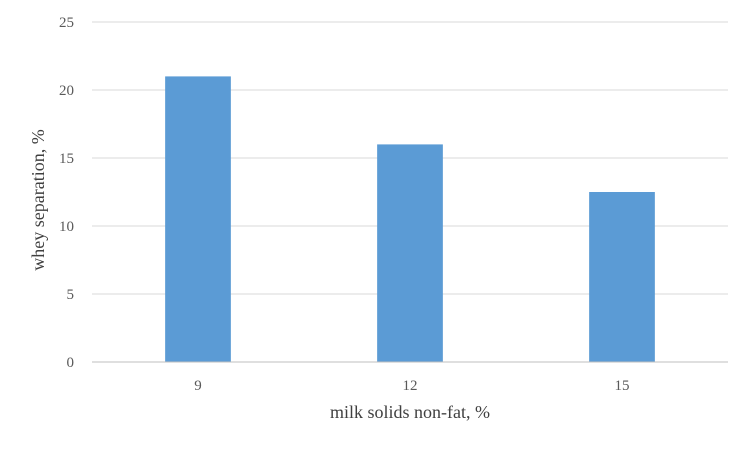  I want to click on y-tick-label: 10, so click(66, 227).